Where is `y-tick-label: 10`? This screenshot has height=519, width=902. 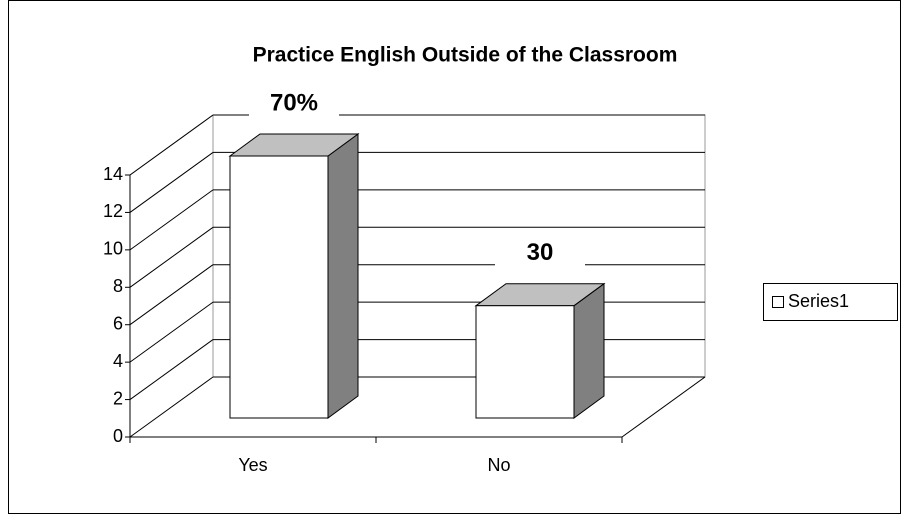 y-tick-label: 10 is located at coordinates (113, 249).